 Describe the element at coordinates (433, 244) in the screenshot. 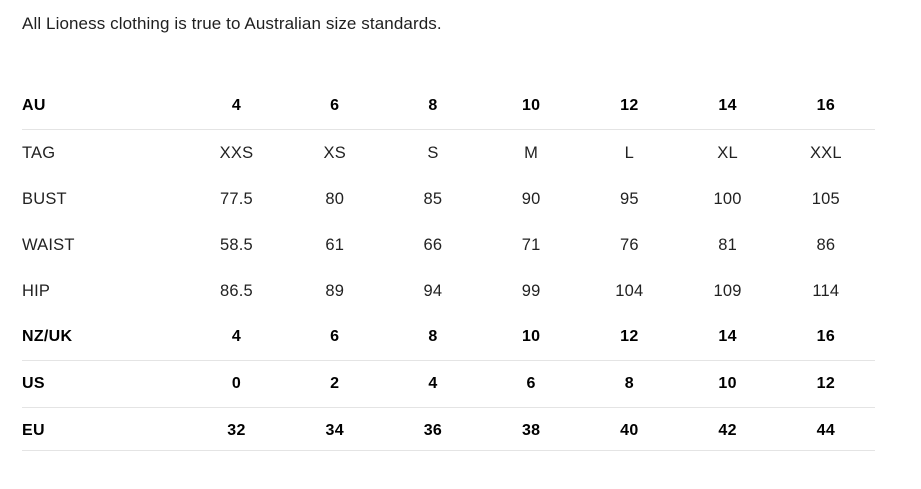

I see `cell-waist-col3: 66` at that location.